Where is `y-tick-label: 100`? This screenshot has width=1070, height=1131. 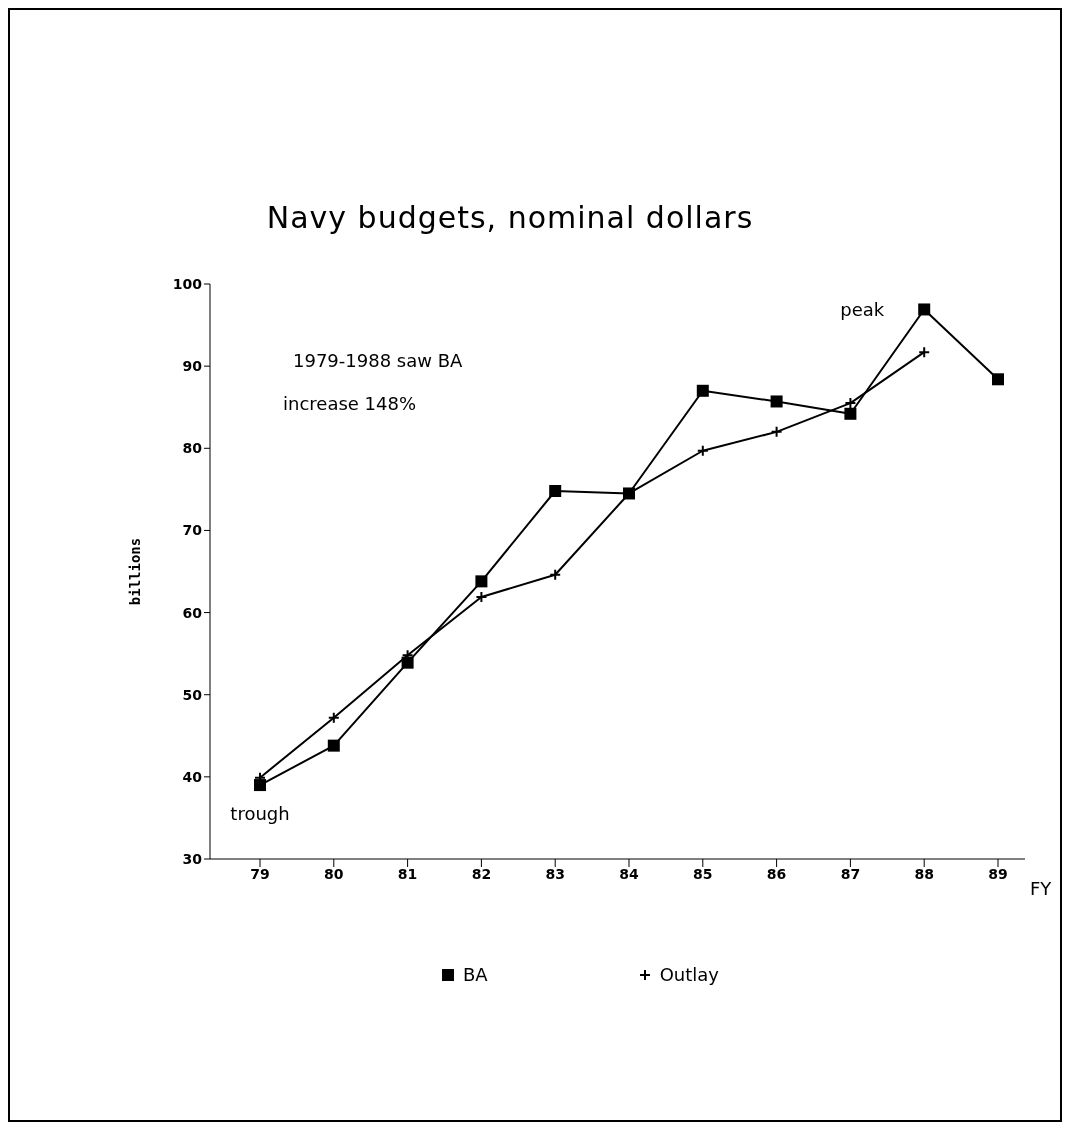
y-tick-label: 100 is located at coordinates (187, 283).